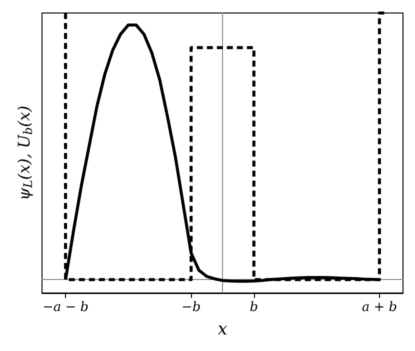 The width and height of the screenshot is (415, 351). Describe the element at coordinates (254, 307) in the screenshot. I see `x-tick-label: b` at that location.